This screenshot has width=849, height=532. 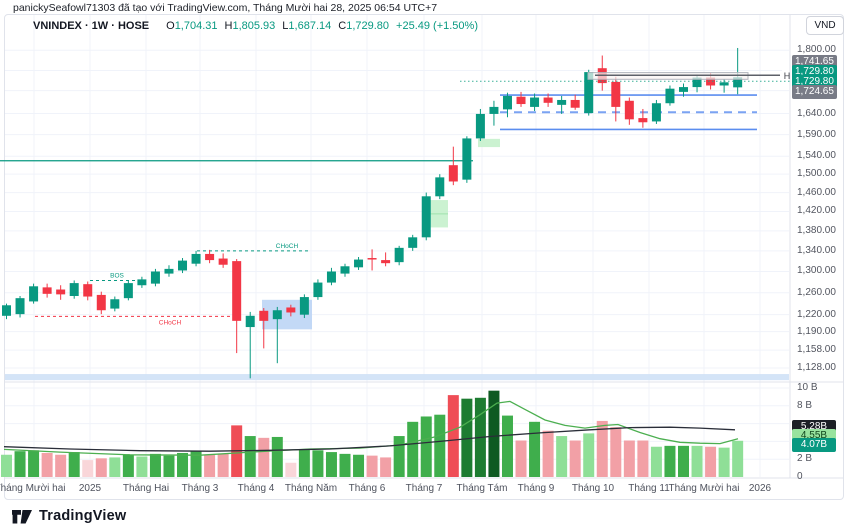 What do you see at coordinates (816, 250) in the screenshot?
I see `price-tick-label: 1,340.00` at bounding box center [816, 250].